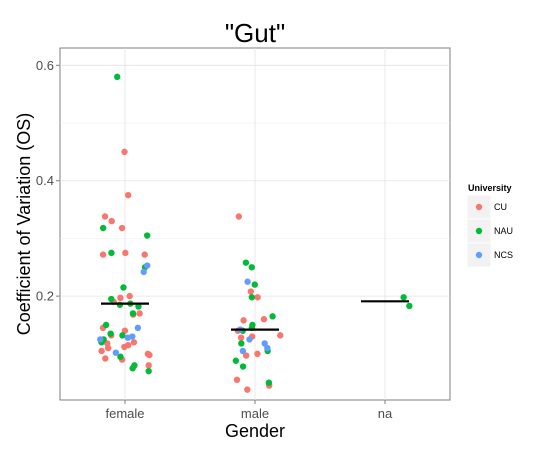  What do you see at coordinates (479, 255) in the screenshot?
I see `legend-marker-ncs` at bounding box center [479, 255].